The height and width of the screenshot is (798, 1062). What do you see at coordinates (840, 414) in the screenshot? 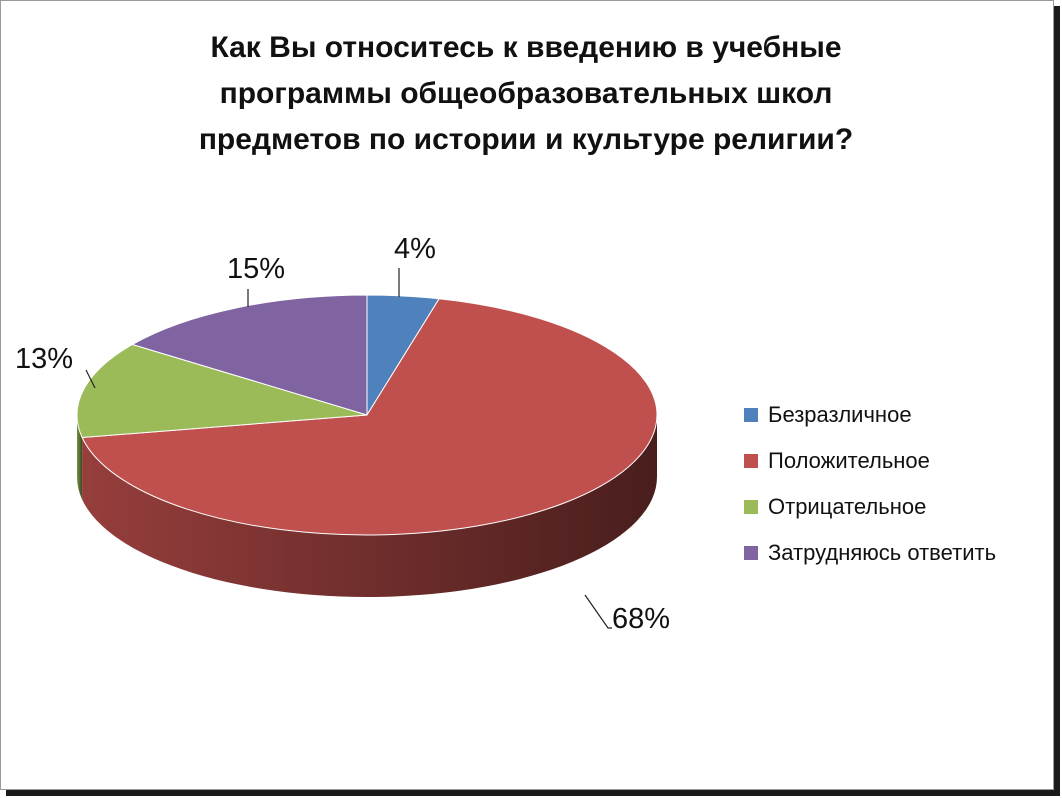
I see `legend-label: Безразличное` at bounding box center [840, 414].